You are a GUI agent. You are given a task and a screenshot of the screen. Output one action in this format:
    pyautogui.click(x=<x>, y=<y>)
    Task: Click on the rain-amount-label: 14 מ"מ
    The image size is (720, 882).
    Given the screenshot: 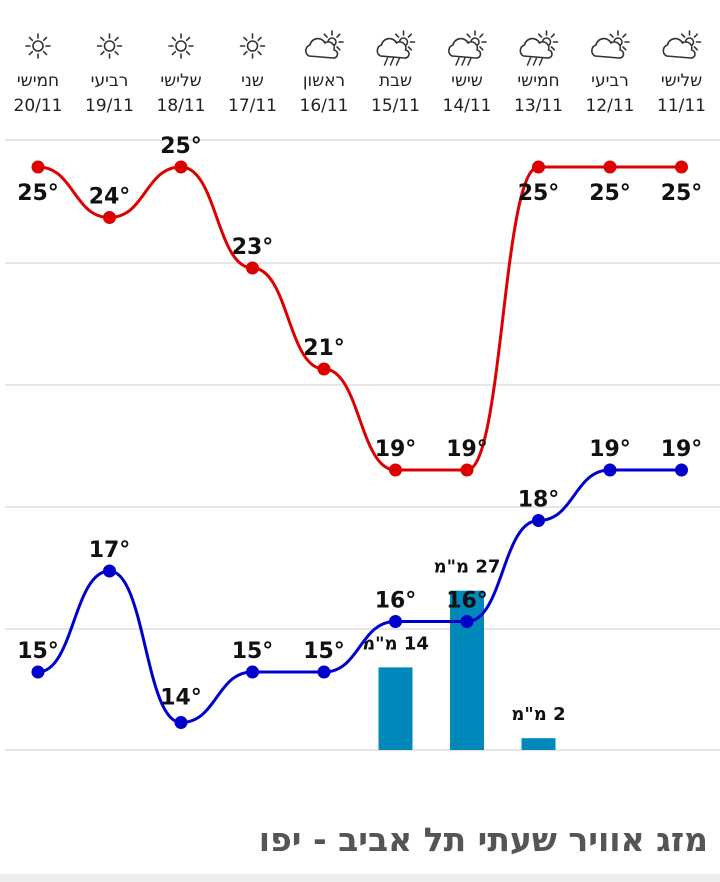 What is the action you would take?
    pyautogui.click(x=395, y=643)
    